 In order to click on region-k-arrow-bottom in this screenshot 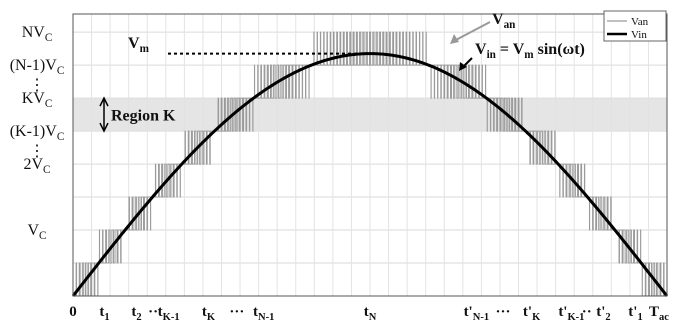, I will do `click(104, 127)`.